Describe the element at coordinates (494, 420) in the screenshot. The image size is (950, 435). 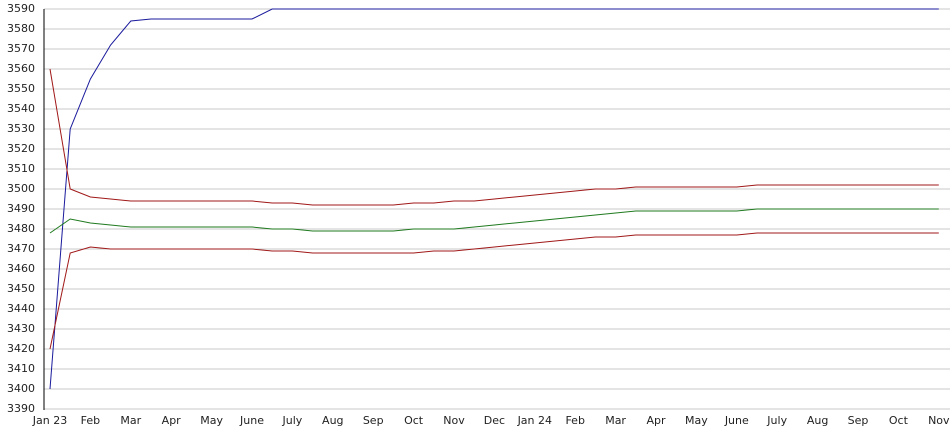
I see `x-tick-label: Dec` at that location.